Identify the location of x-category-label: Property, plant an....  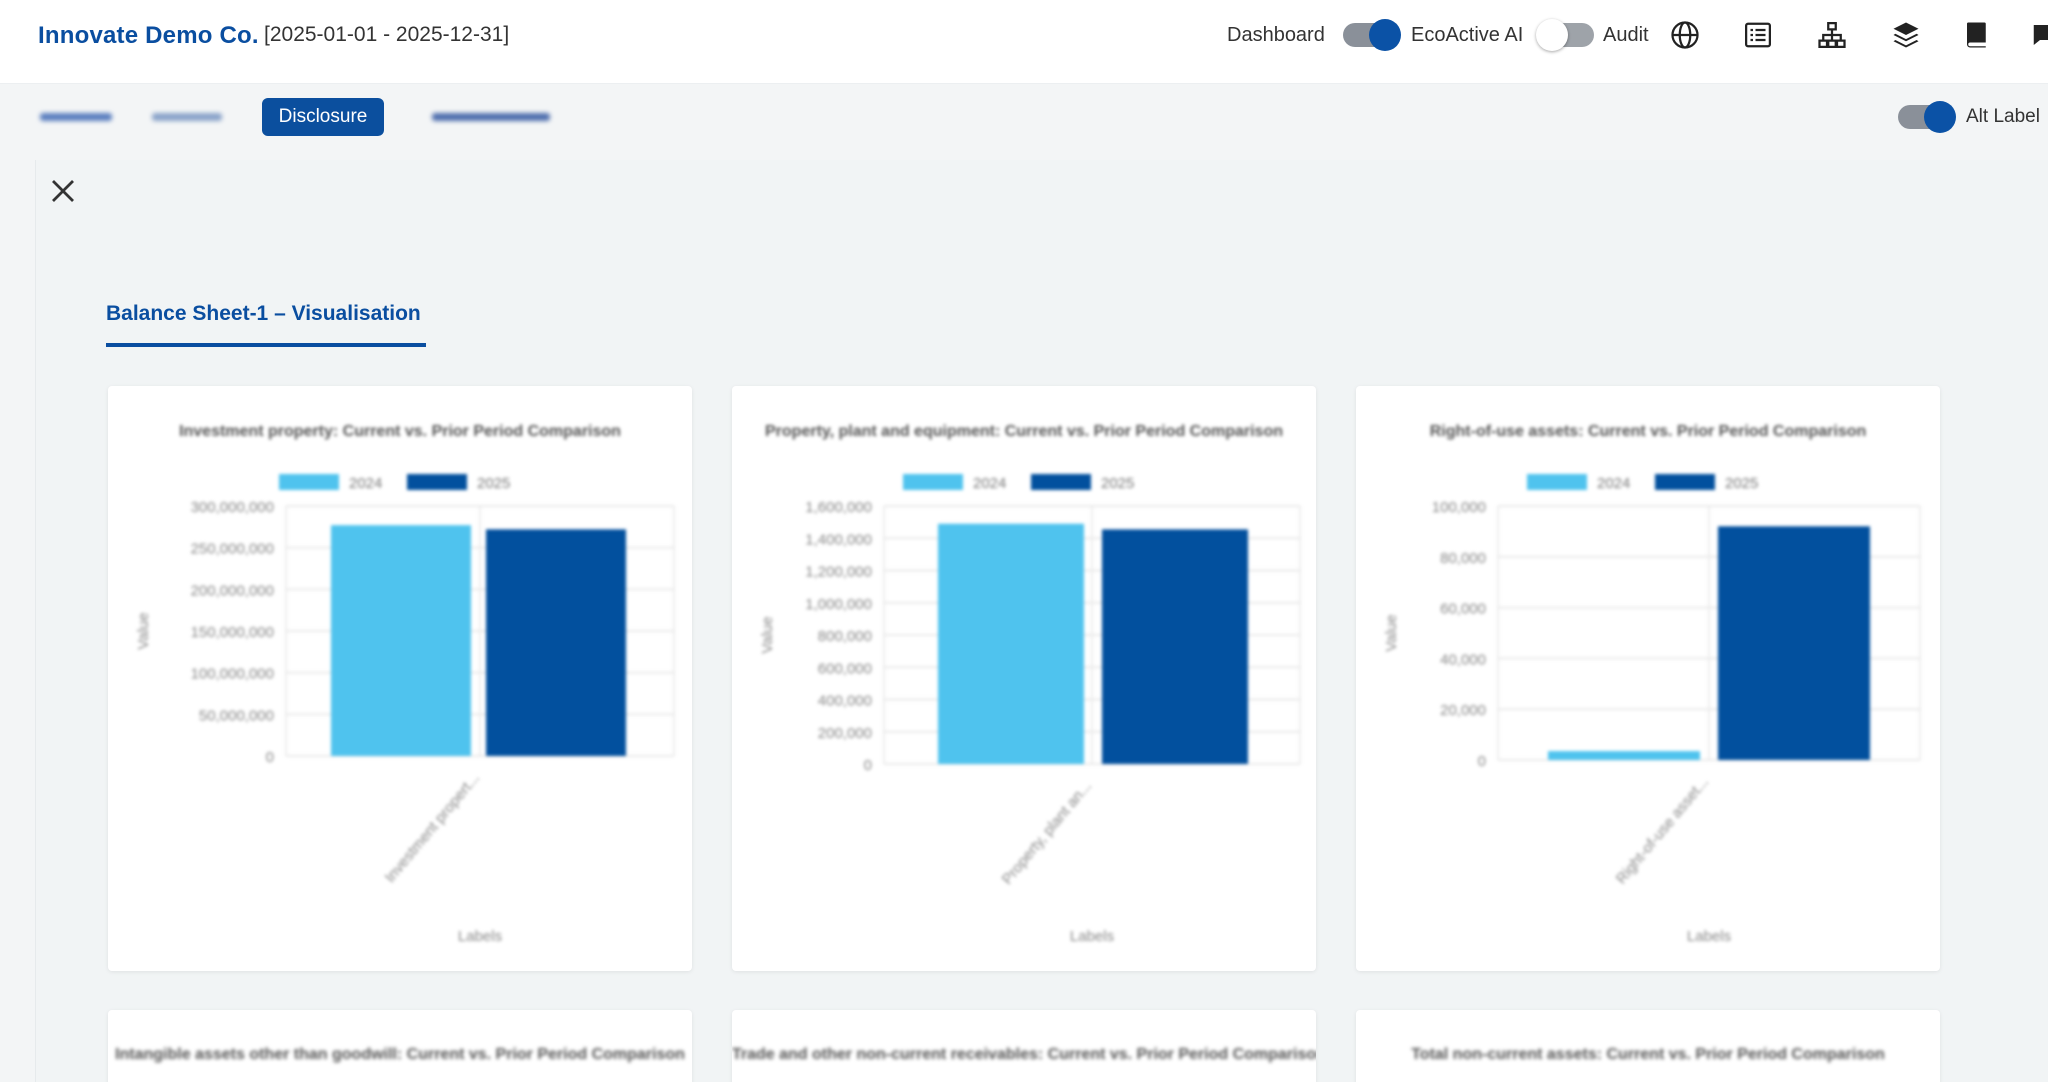
(1047, 833).